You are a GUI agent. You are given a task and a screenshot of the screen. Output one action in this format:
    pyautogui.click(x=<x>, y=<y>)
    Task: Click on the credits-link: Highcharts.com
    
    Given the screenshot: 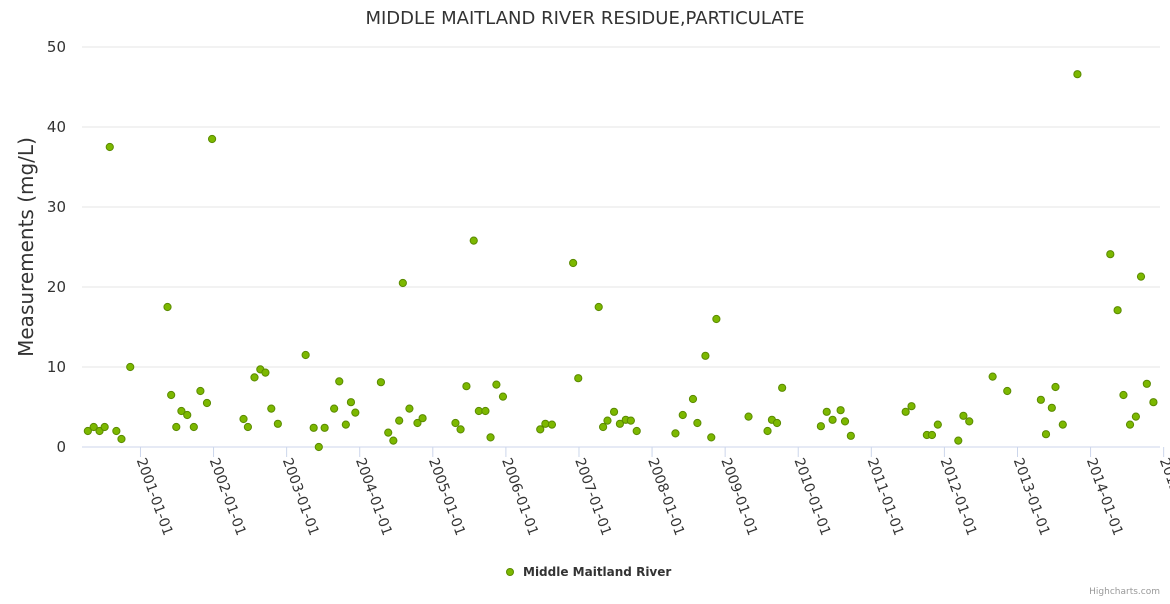 What is the action you would take?
    pyautogui.click(x=1124, y=592)
    